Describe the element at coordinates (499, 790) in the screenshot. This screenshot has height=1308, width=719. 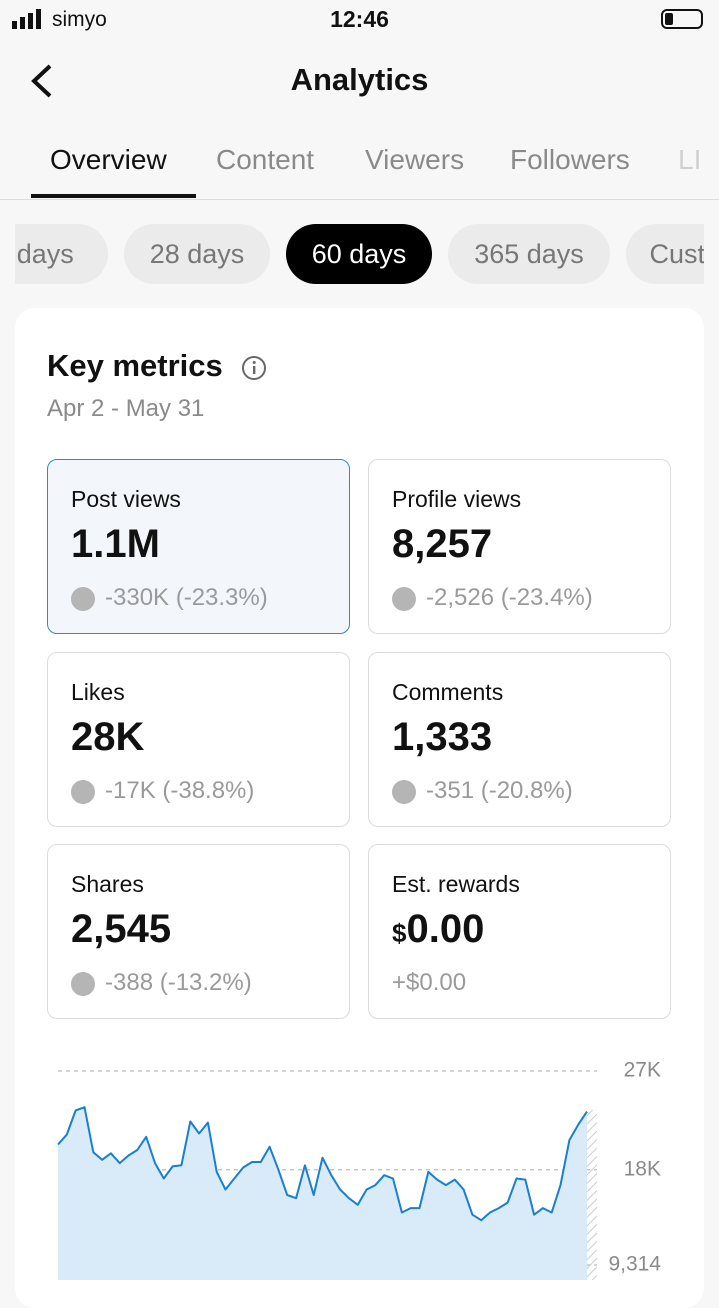
I see `metric-change: -351 (-20.8%)` at that location.